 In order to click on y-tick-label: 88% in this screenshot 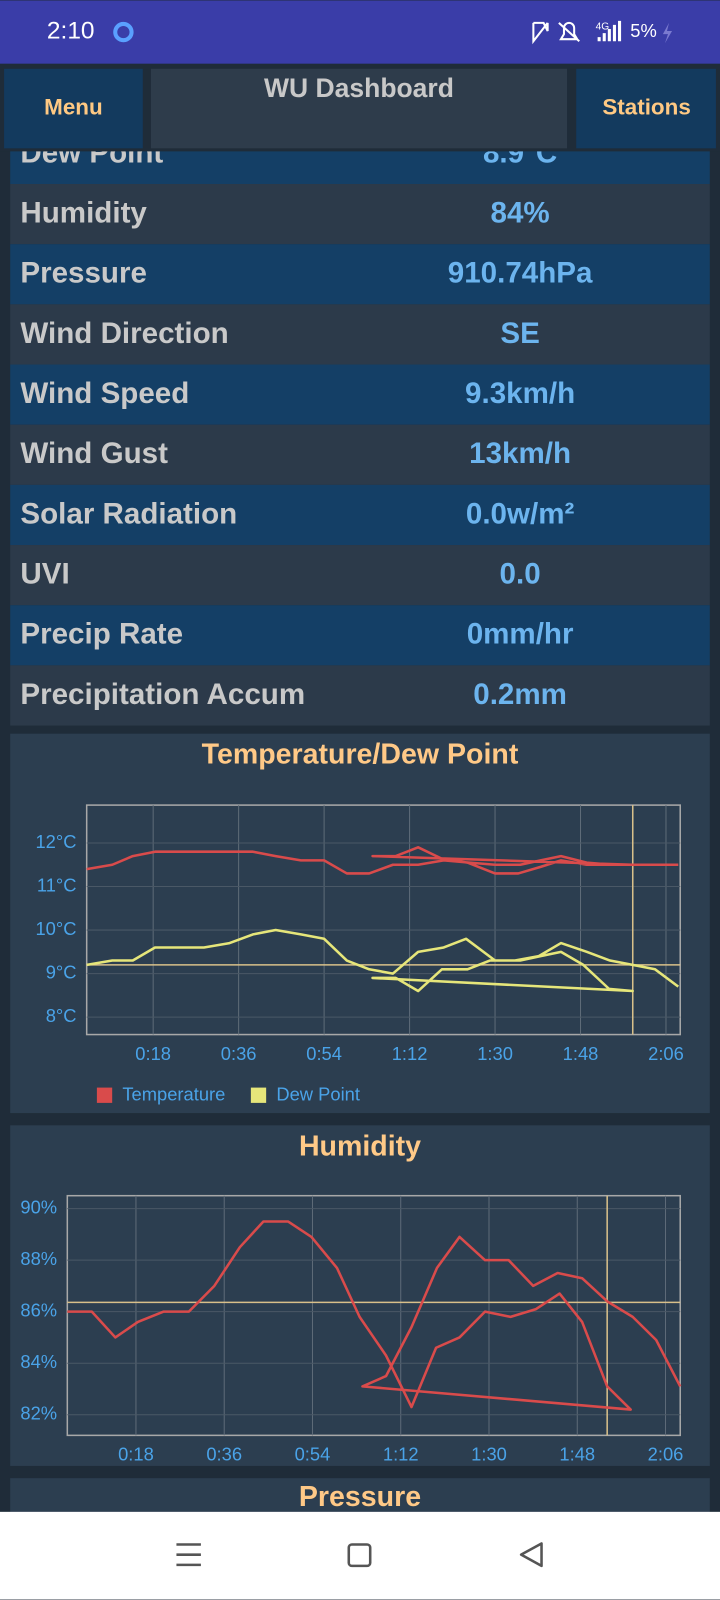, I will do `click(38, 1258)`.